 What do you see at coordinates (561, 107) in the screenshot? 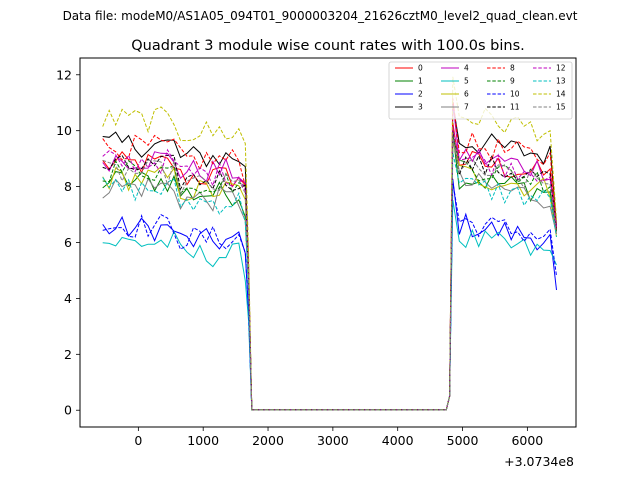
I see `legend-label-15: 15` at bounding box center [561, 107].